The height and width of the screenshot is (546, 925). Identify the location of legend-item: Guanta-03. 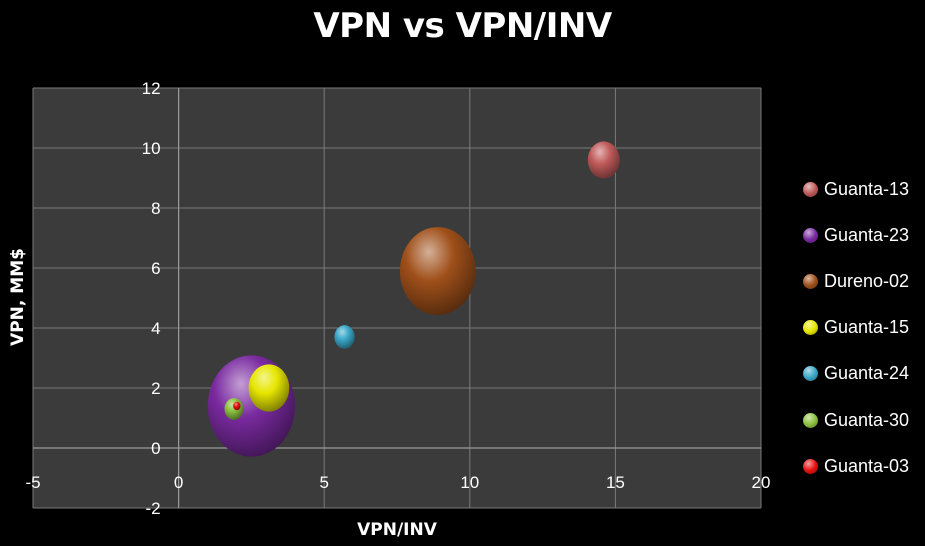
(856, 466).